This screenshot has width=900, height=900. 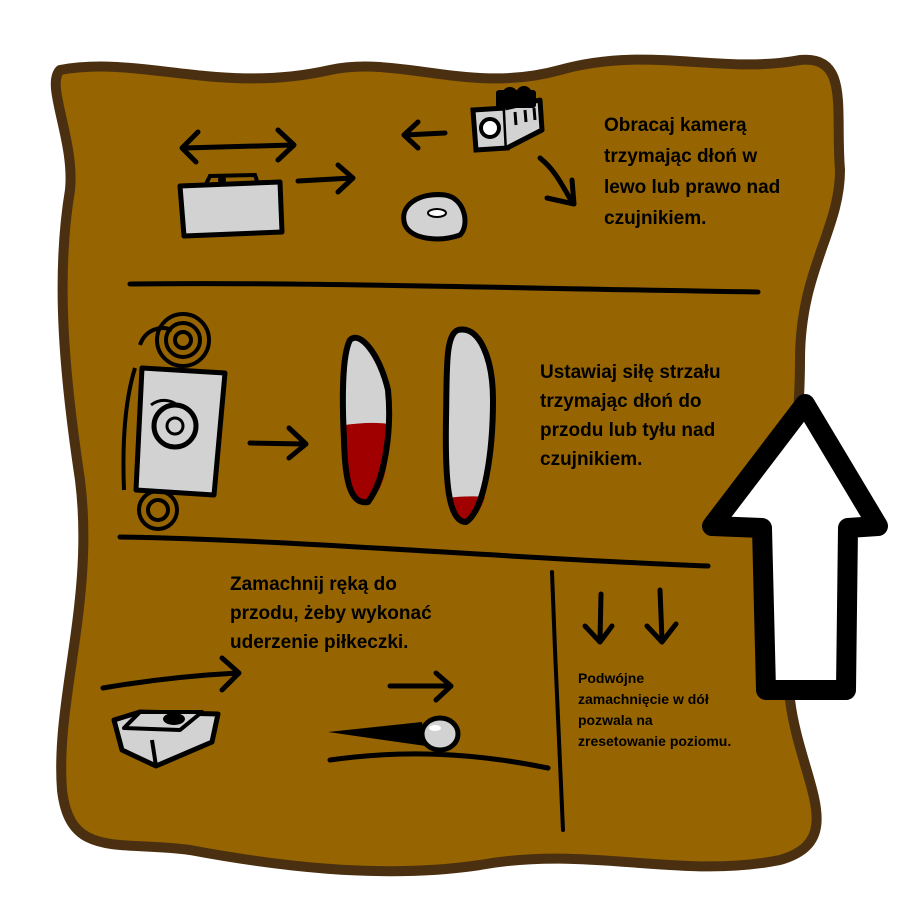 What do you see at coordinates (366, 420) in the screenshot?
I see `power-gauge-high` at bounding box center [366, 420].